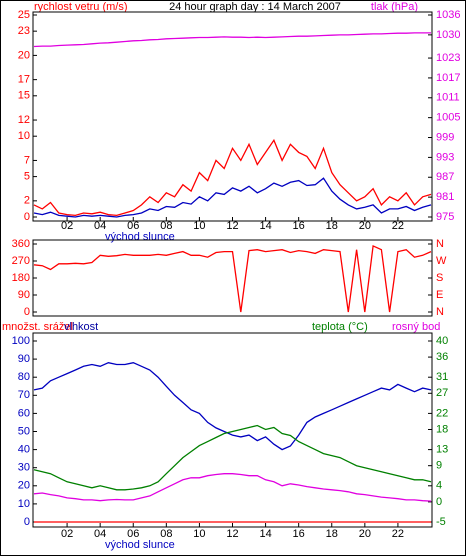  Describe the element at coordinates (439, 486) in the screenshot. I see `y2-tick-label: 4` at that location.